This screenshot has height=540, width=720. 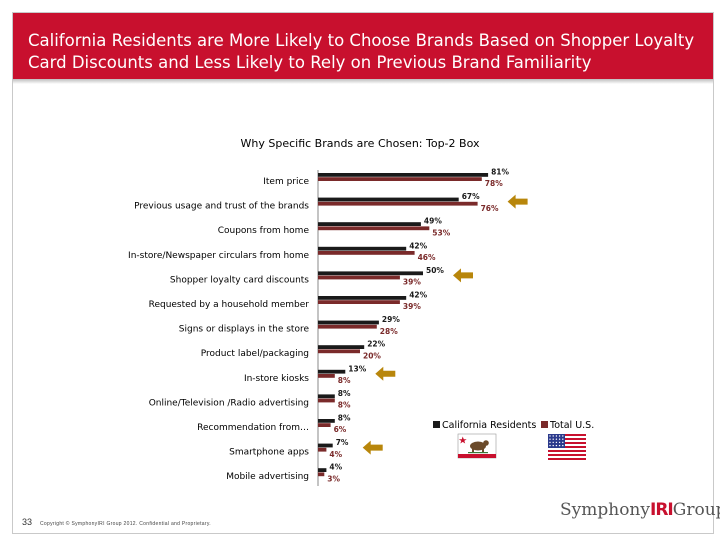 I want to click on data-label-california: 22%, so click(x=376, y=344).